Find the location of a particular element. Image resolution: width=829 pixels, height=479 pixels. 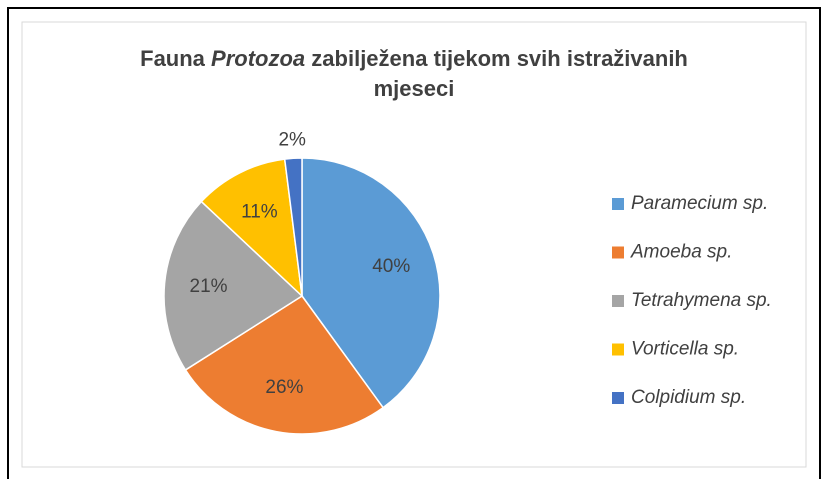

legend-label: Tetrahymena sp. is located at coordinates (701, 300).